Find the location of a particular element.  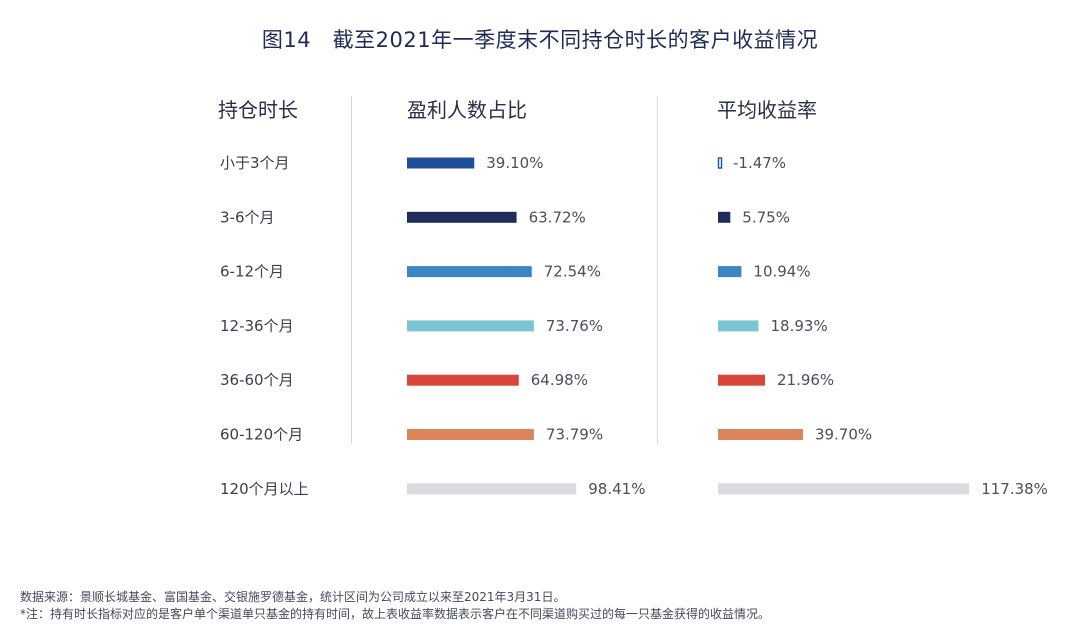

data-label: 63.72% is located at coordinates (557, 217).